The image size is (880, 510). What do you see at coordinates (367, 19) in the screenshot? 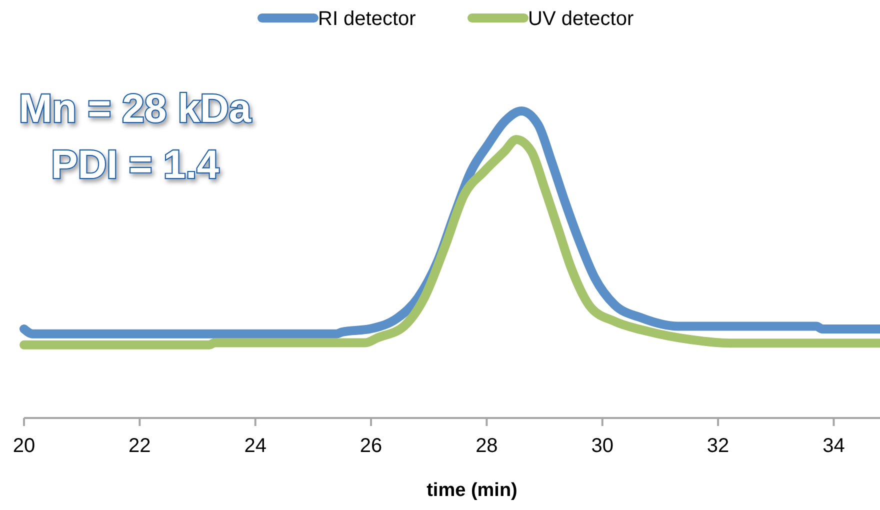
I see `legend-label: RI detector` at bounding box center [367, 19].